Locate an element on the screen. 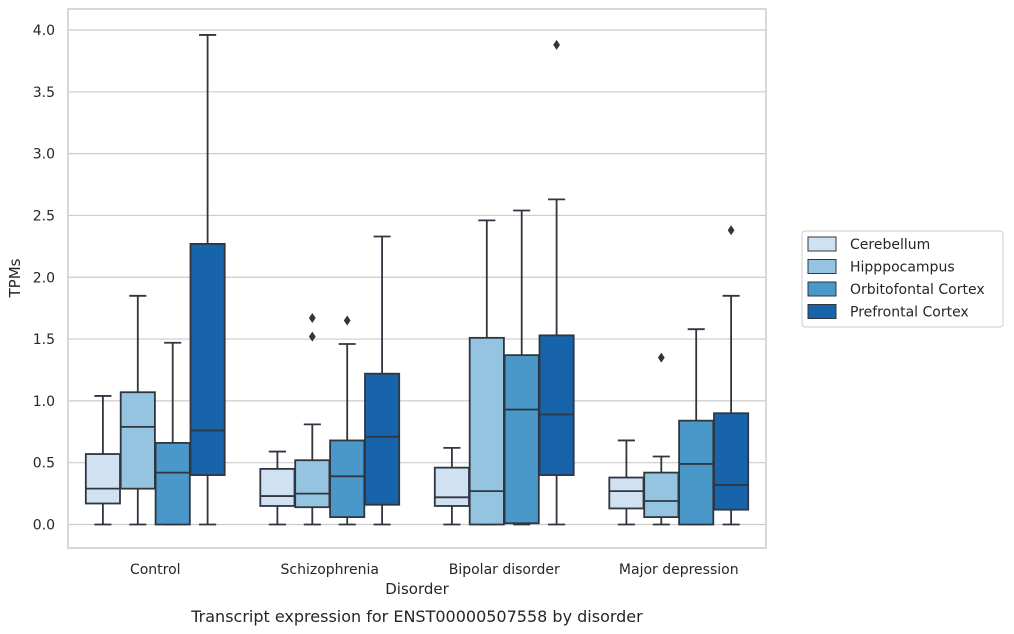  legend-item: Orbitofontal Cortex is located at coordinates (896, 289).